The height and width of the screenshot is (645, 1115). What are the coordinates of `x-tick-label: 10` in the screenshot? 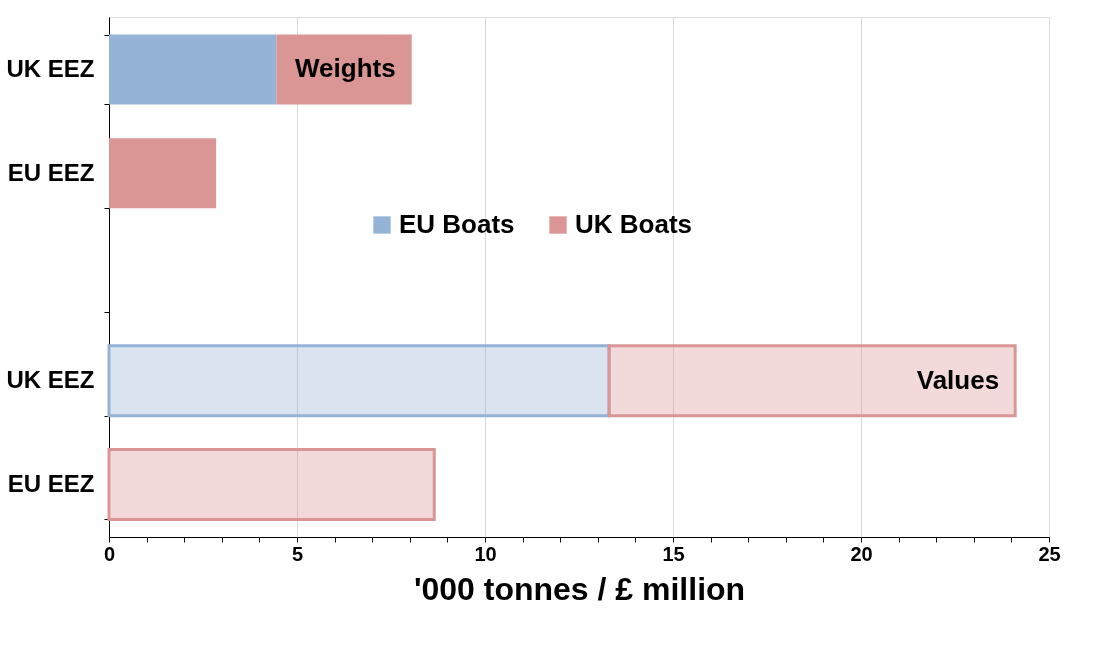 It's located at (485, 553).